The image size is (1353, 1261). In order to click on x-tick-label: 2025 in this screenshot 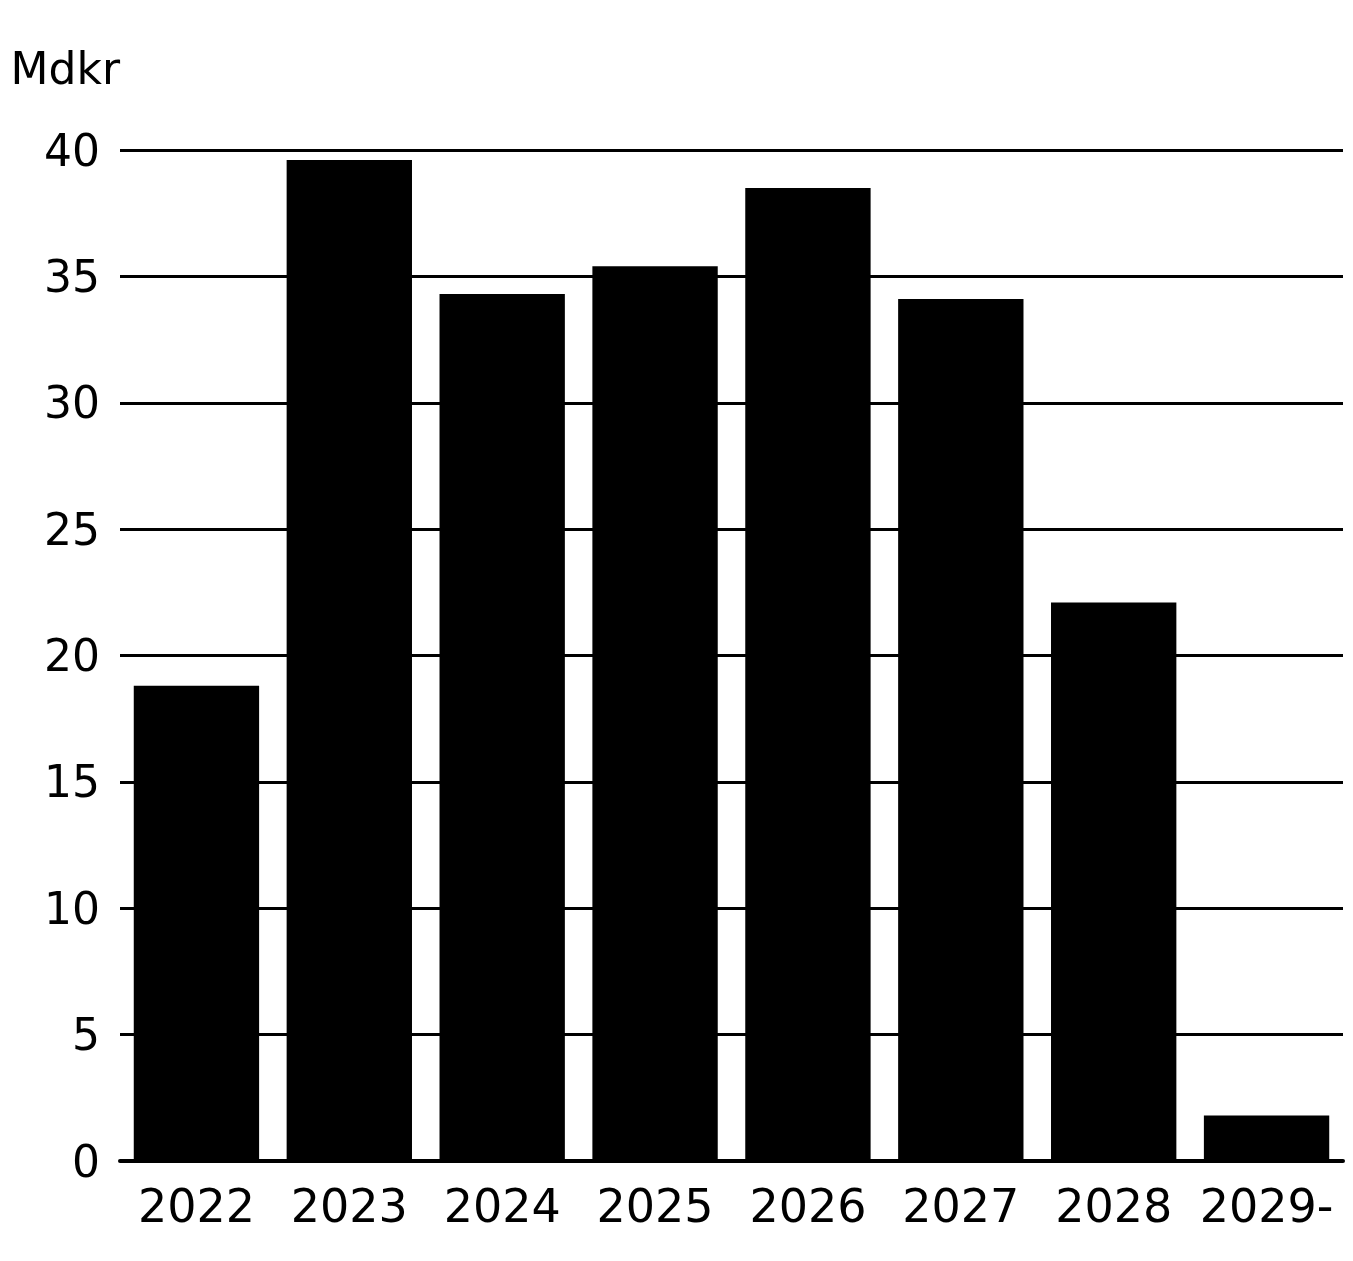, I will do `click(655, 1206)`.